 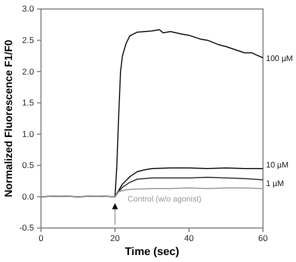 I want to click on y-tick-label: 2.5, so click(x=28, y=40).